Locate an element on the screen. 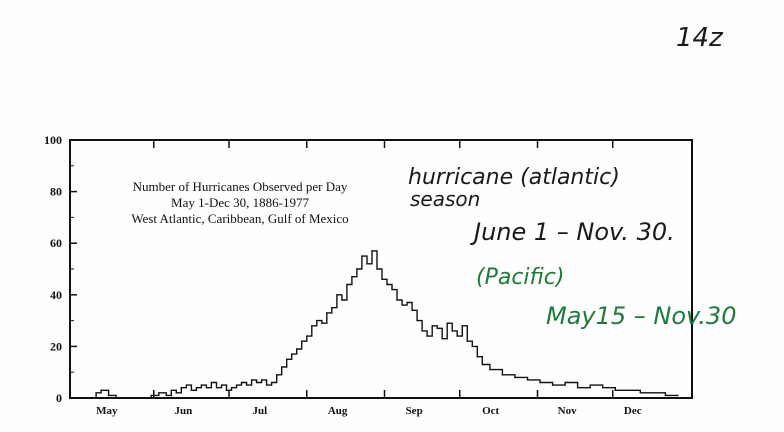  season-annotation: season is located at coordinates (445, 199).